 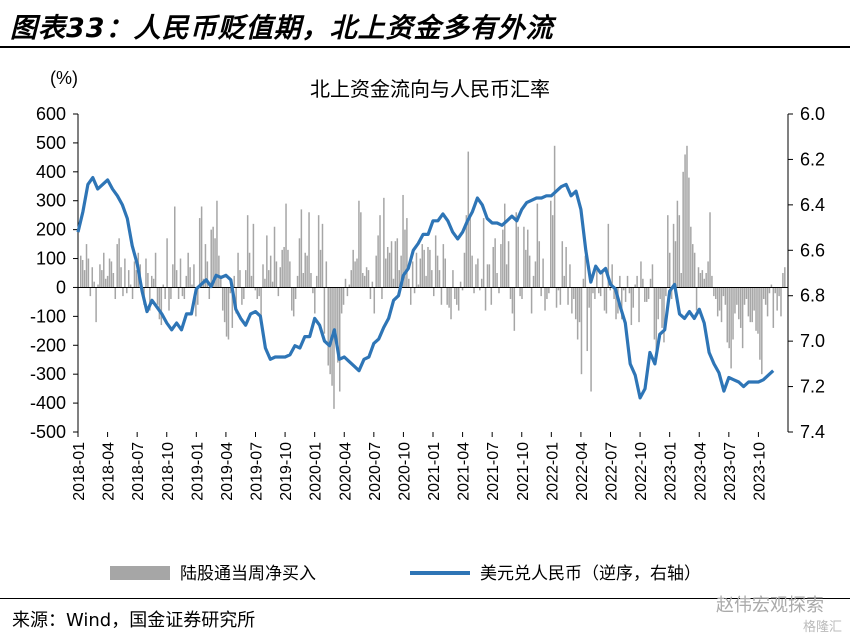 I want to click on x-tick-label: 2023-07, so click(x=730, y=471).